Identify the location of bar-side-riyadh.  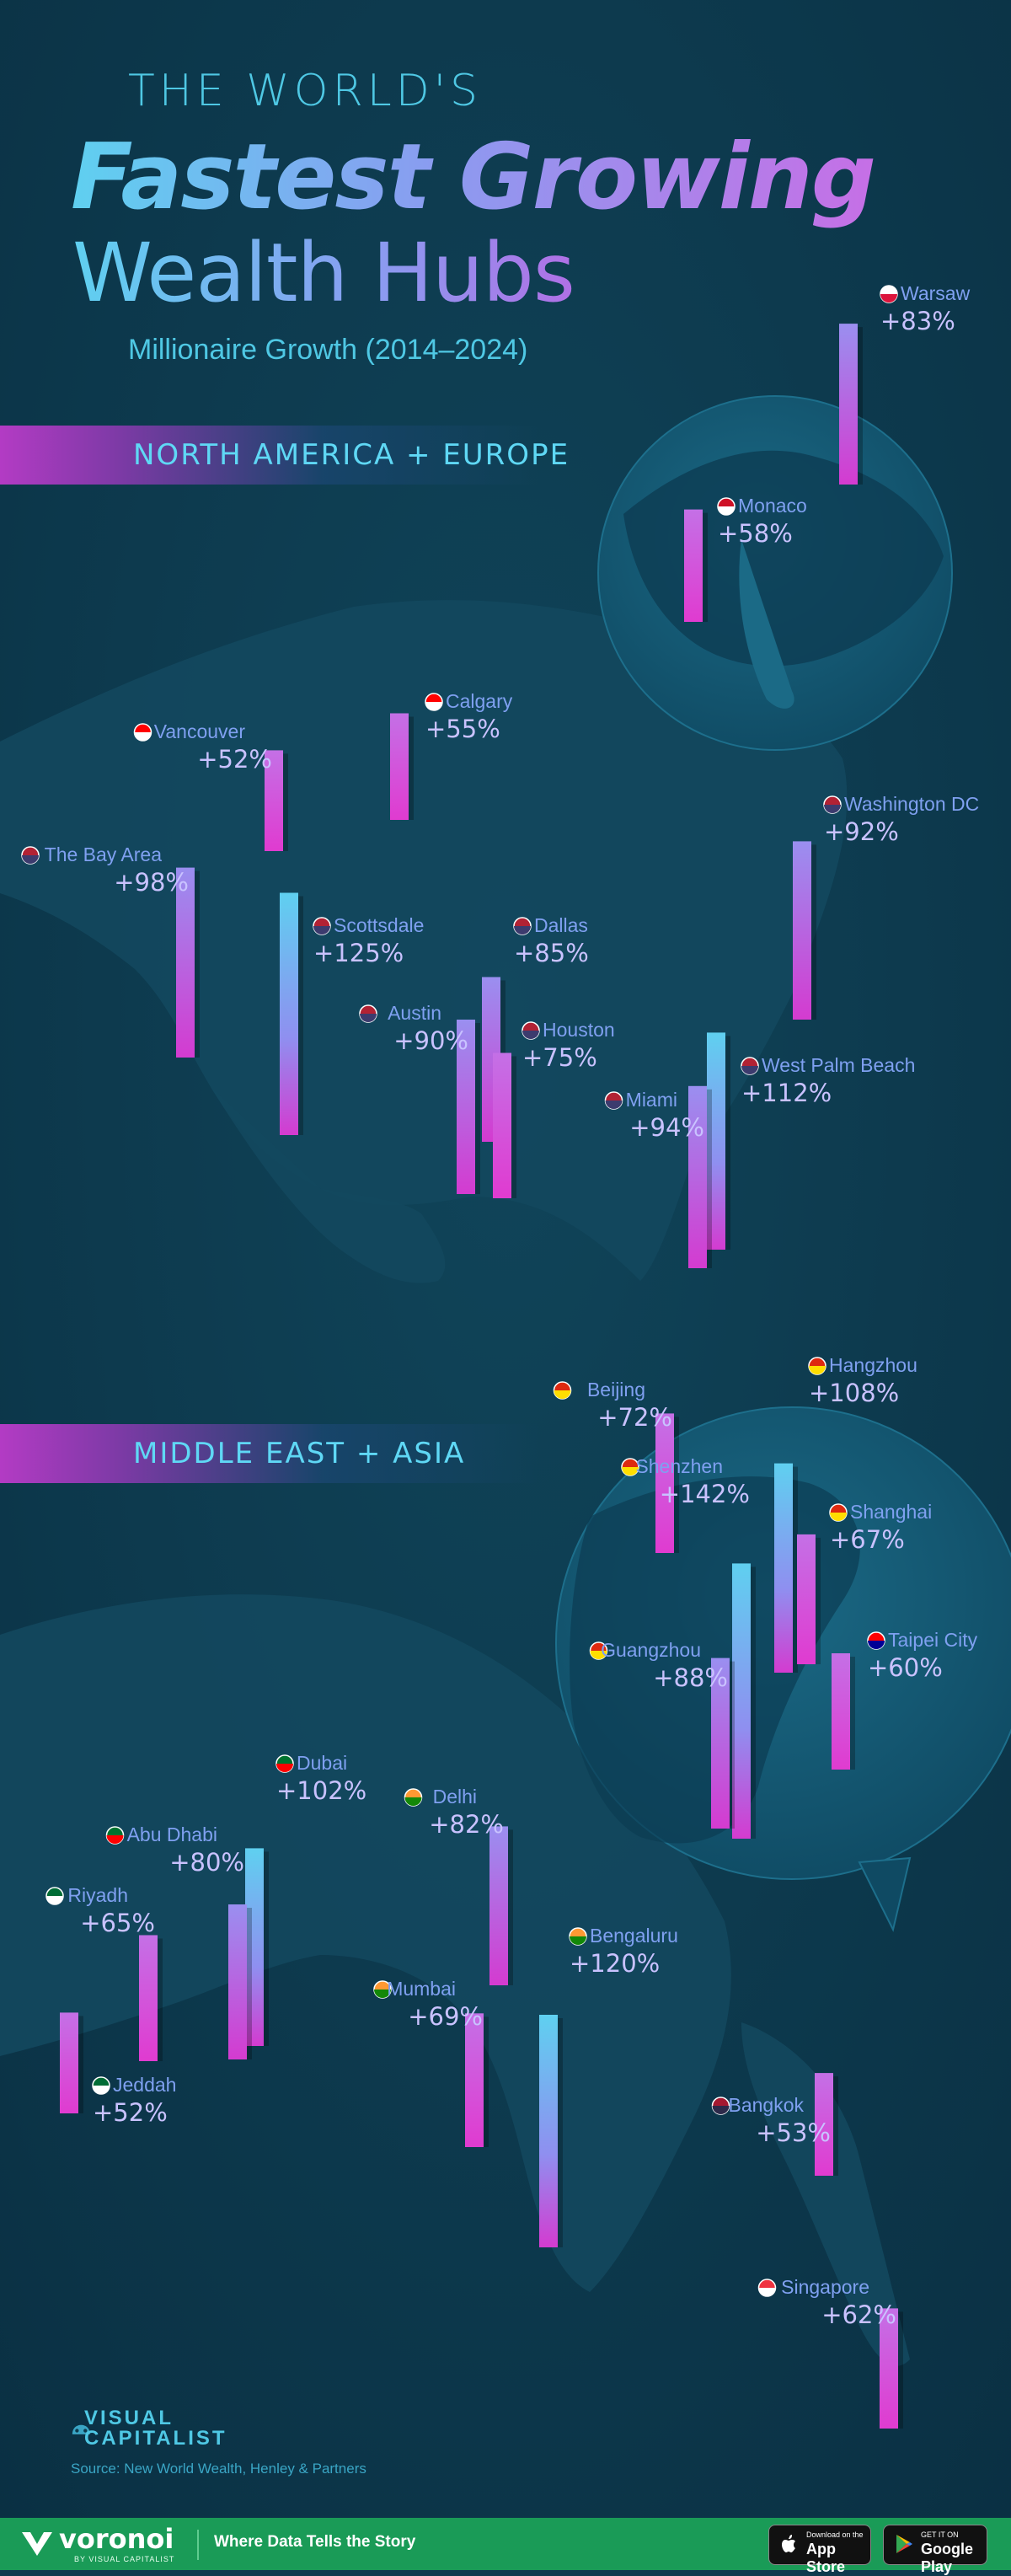
(160, 2000).